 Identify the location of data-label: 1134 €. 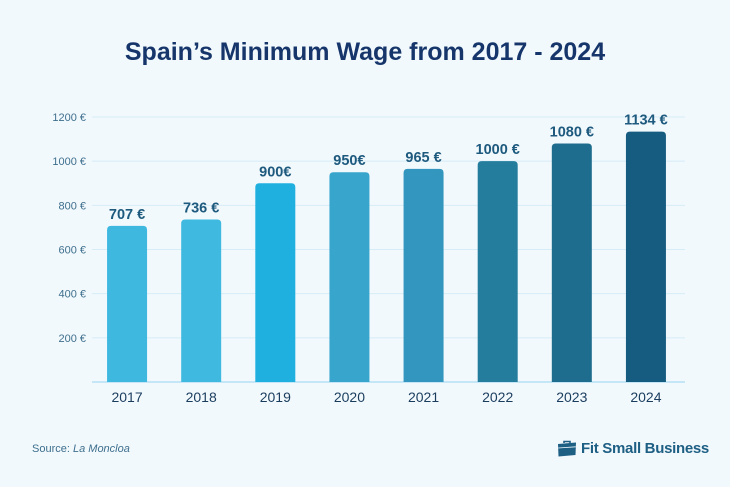
(646, 121).